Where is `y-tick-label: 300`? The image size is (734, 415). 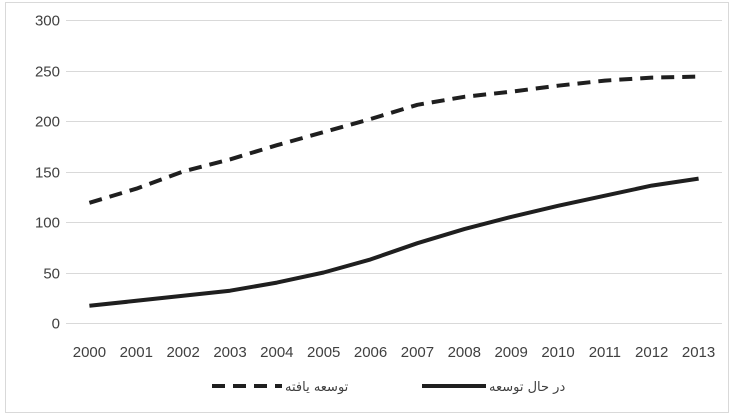 y-tick-label: 300 is located at coordinates (47, 21).